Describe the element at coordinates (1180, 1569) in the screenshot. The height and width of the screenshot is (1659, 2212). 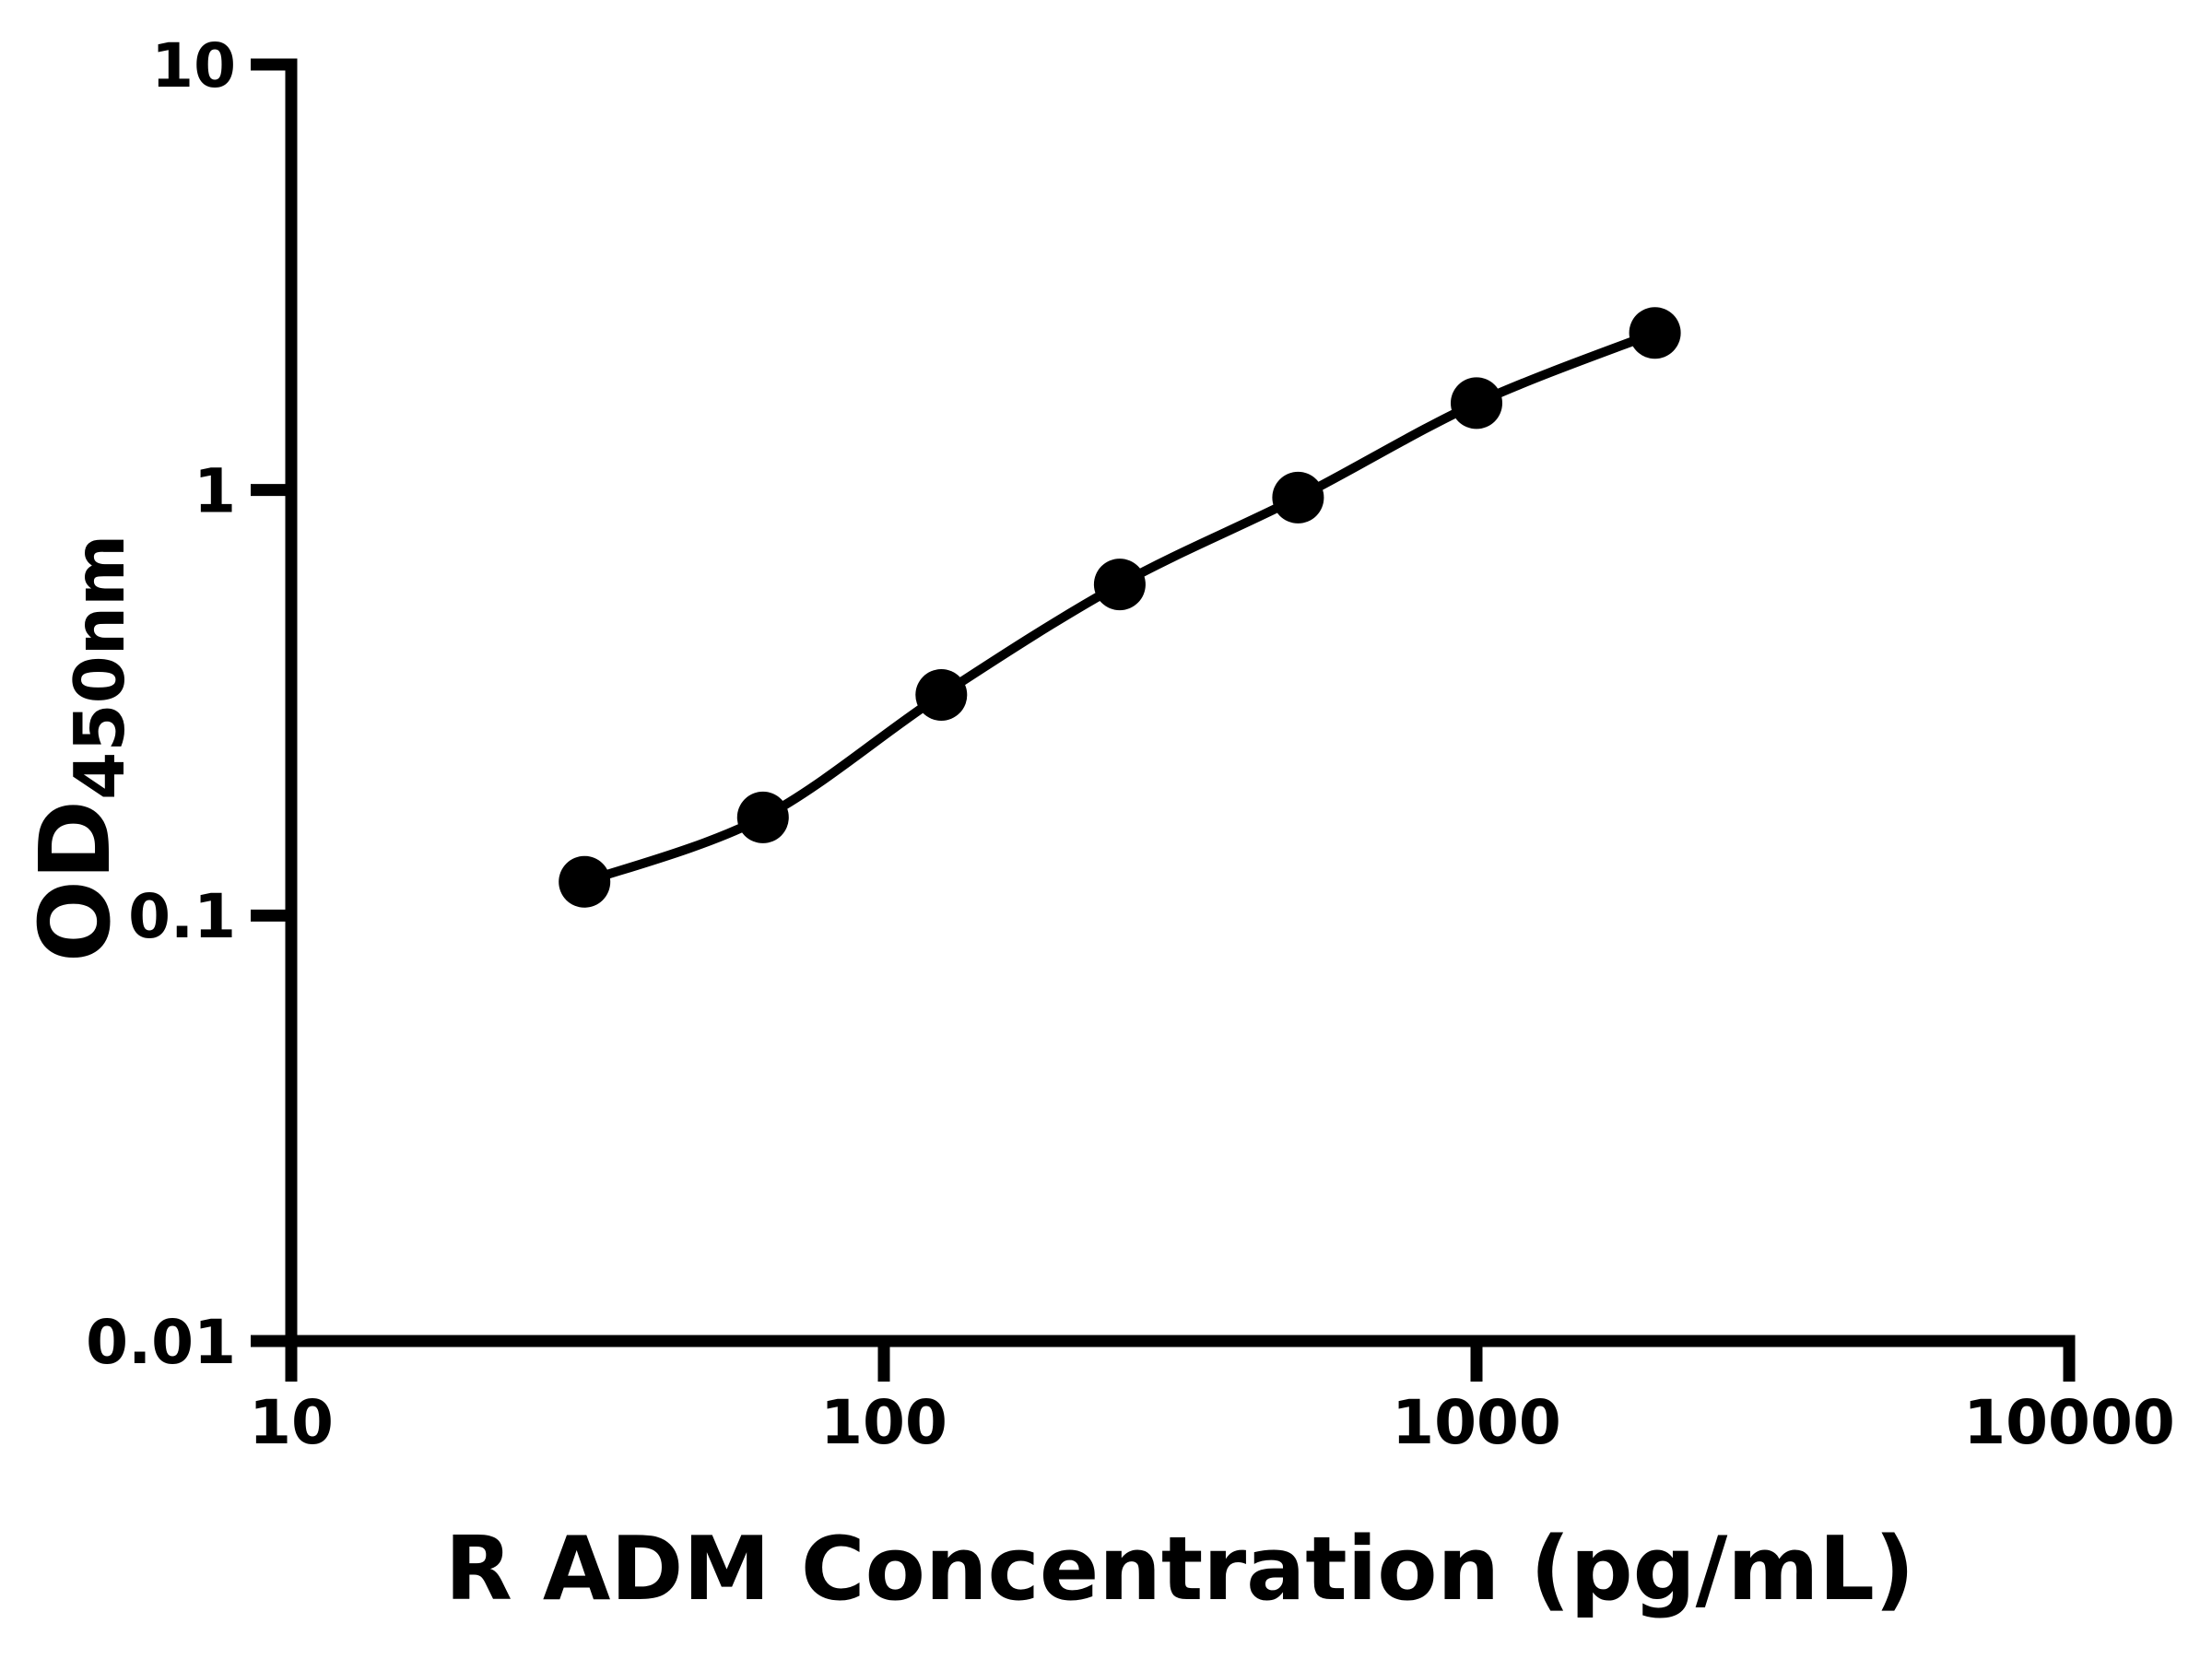
I see `x-axis-title: R ADM Concentration (pg/mL)` at that location.